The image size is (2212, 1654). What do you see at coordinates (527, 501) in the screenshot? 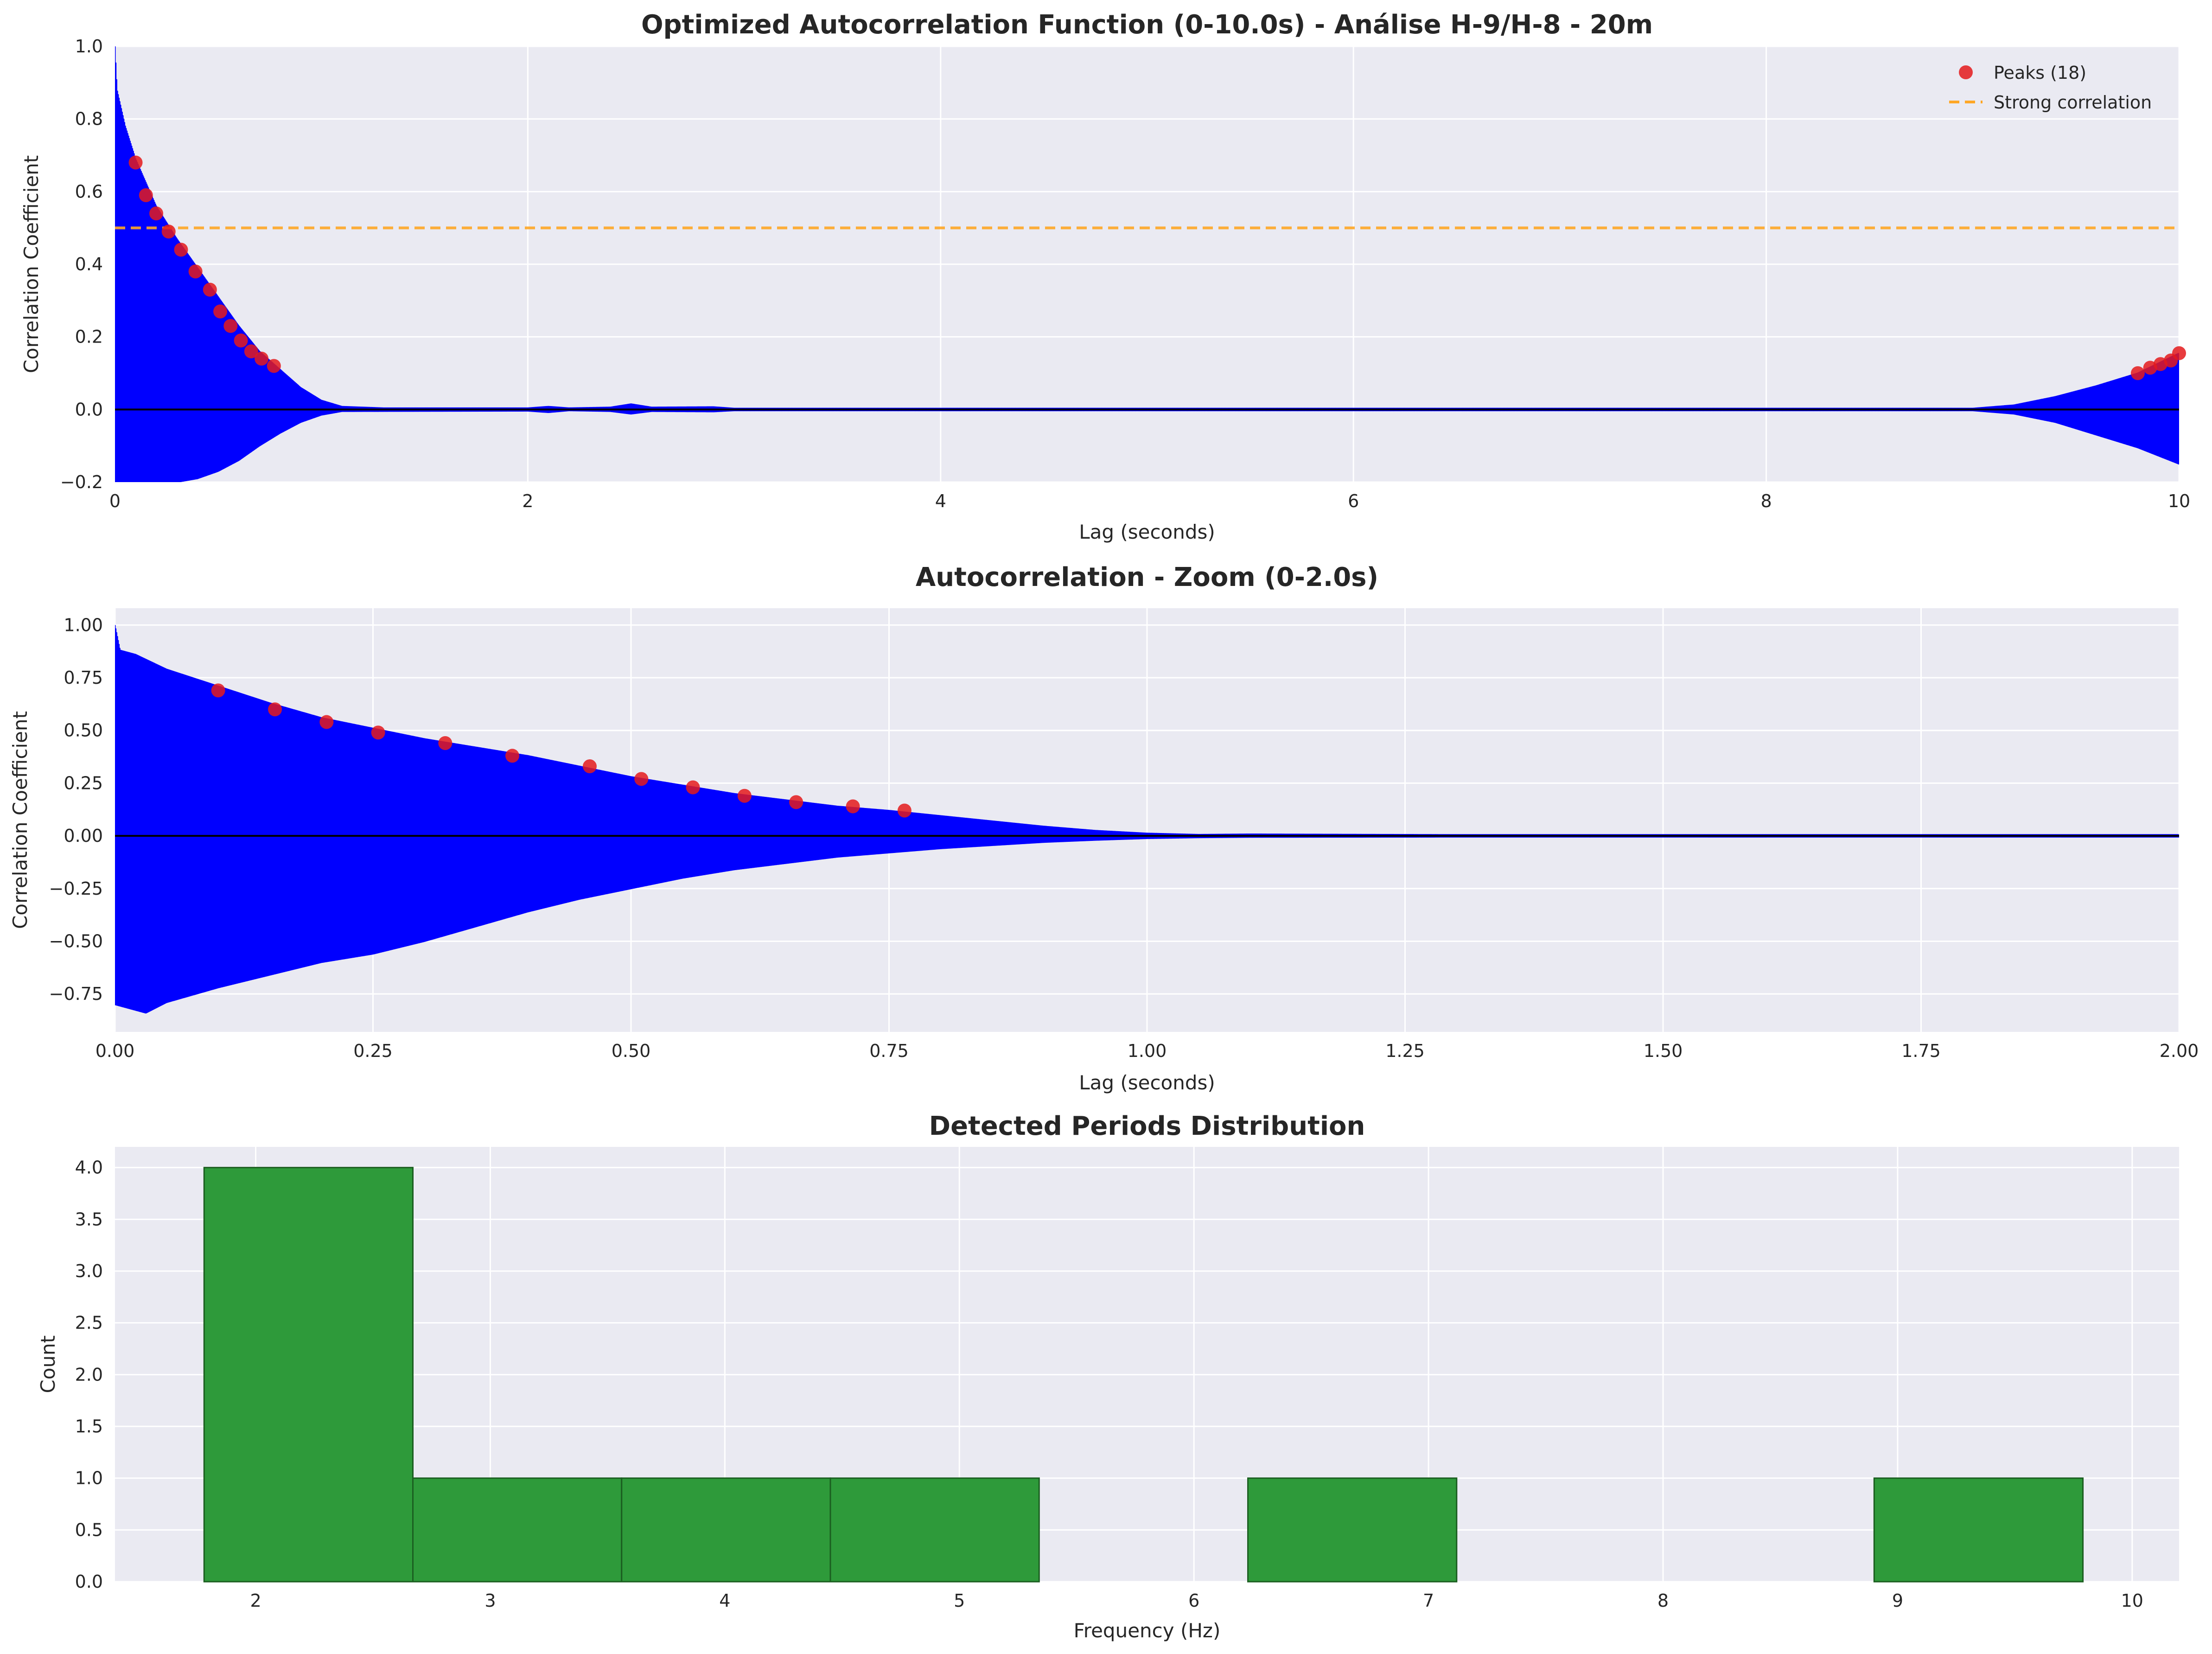
I see `x-tick-label: 2` at bounding box center [527, 501].